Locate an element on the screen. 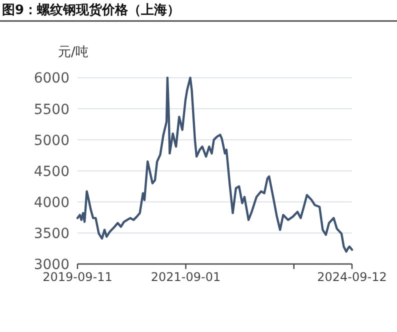  x-tick-label: 2019-09-11 is located at coordinates (77, 277).